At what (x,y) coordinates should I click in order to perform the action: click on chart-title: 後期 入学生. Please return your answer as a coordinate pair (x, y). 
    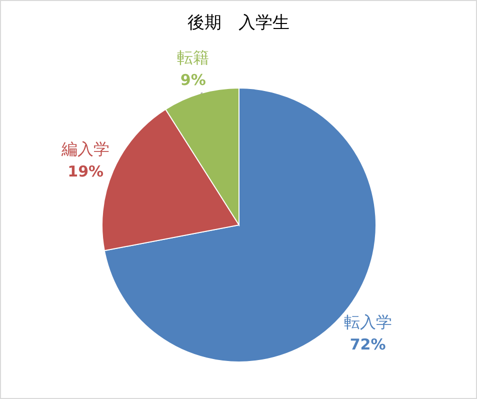
    Looking at the image, I should click on (239, 23).